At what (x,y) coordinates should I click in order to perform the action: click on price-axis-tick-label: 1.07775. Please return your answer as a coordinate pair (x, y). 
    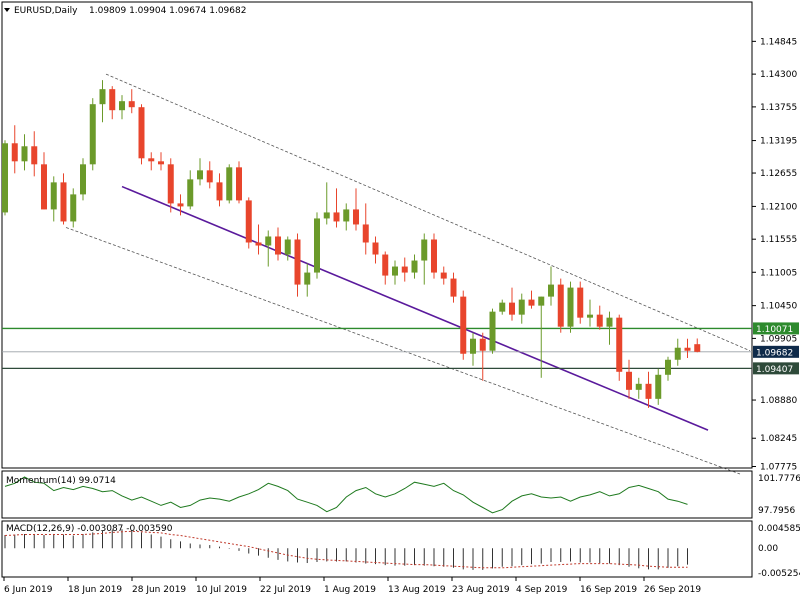
    Looking at the image, I should click on (778, 467).